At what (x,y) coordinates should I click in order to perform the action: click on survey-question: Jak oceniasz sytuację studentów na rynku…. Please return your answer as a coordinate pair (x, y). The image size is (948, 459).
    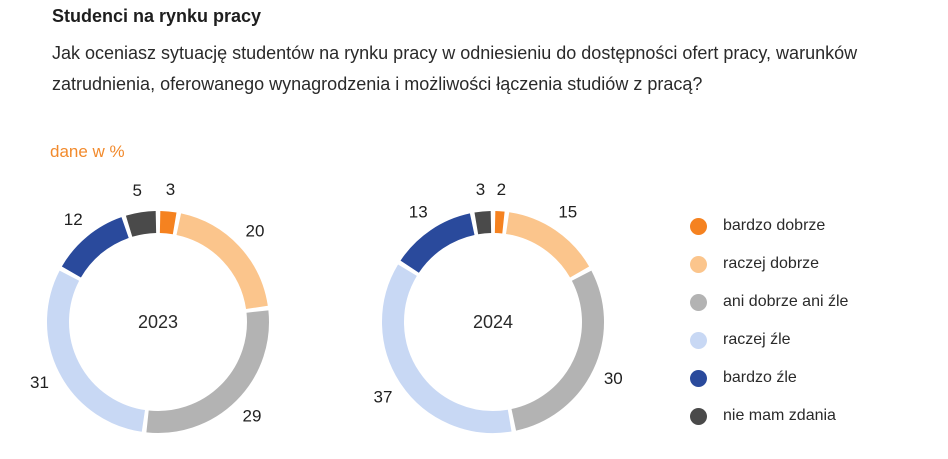
    Looking at the image, I should click on (455, 68).